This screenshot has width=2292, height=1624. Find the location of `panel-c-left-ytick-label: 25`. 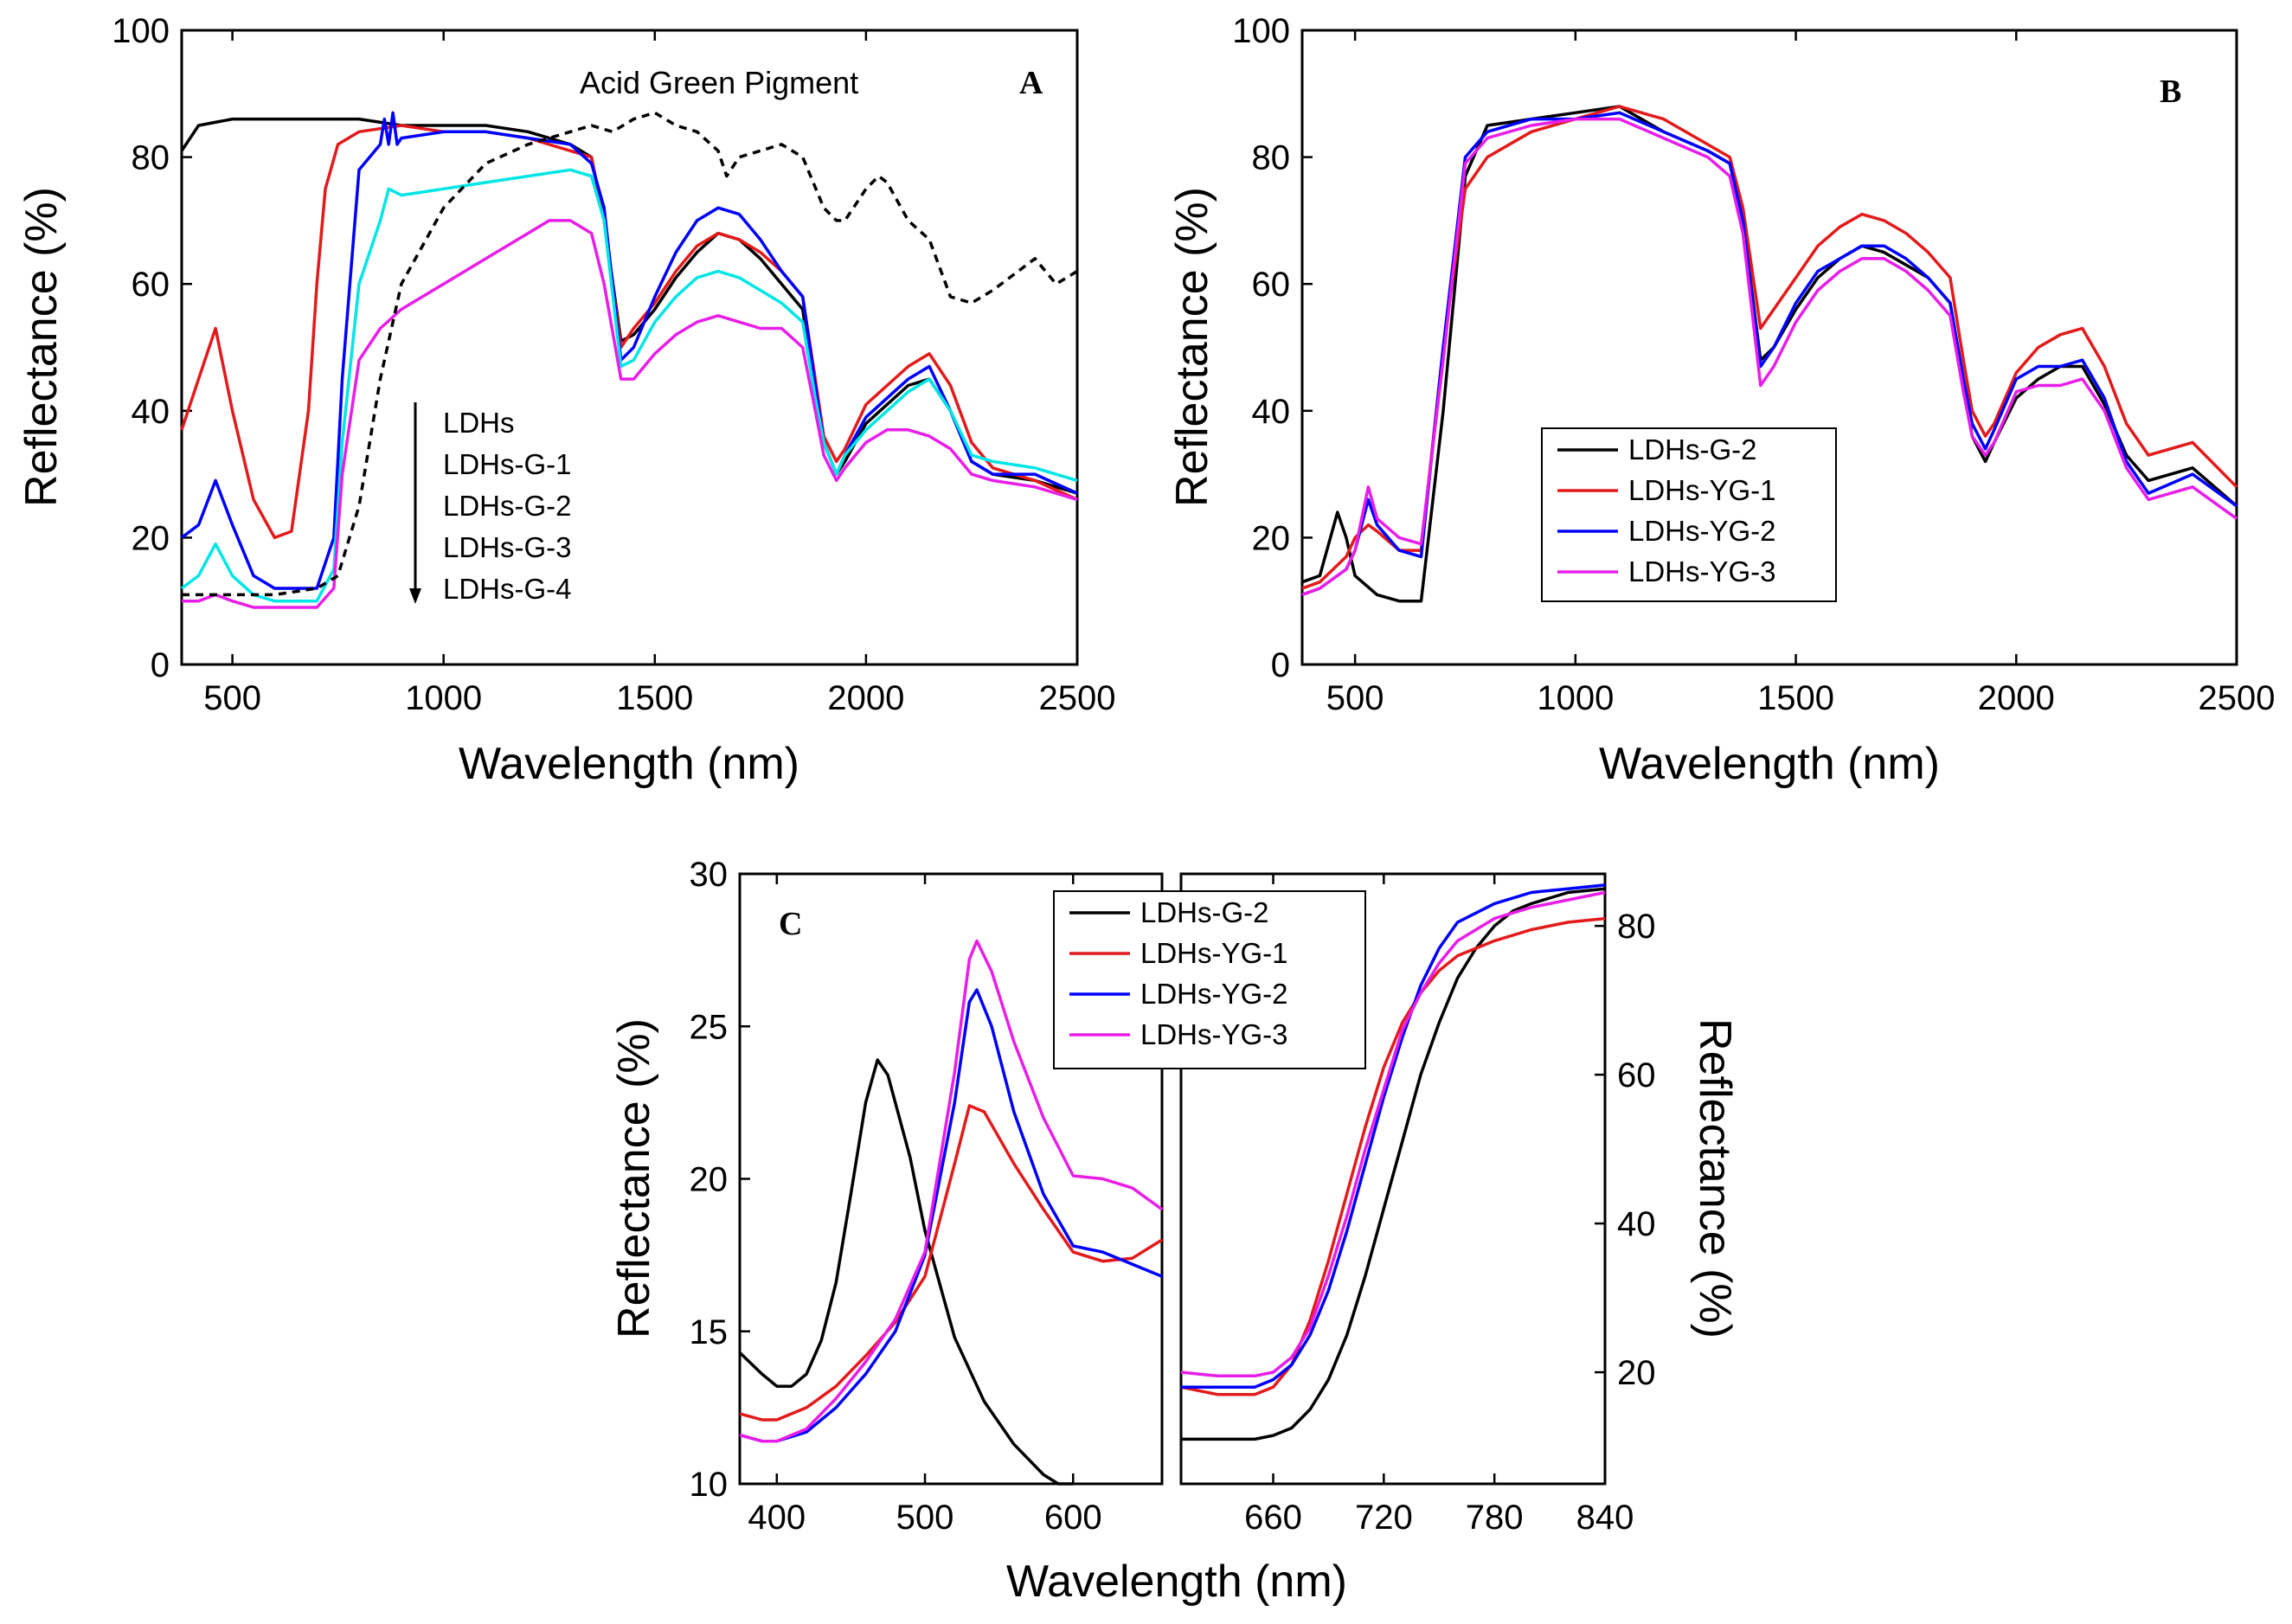

panel-c-left-ytick-label: 25 is located at coordinates (710, 1027).